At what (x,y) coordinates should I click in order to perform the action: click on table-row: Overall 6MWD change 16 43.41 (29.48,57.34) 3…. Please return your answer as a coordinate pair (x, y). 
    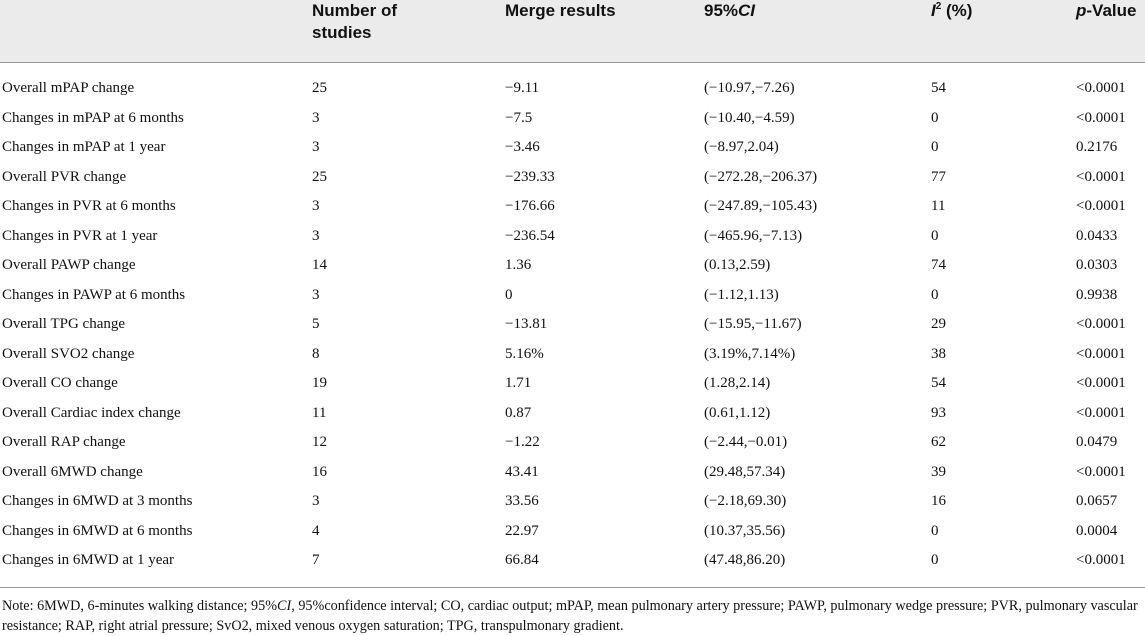
    Looking at the image, I should click on (572, 473).